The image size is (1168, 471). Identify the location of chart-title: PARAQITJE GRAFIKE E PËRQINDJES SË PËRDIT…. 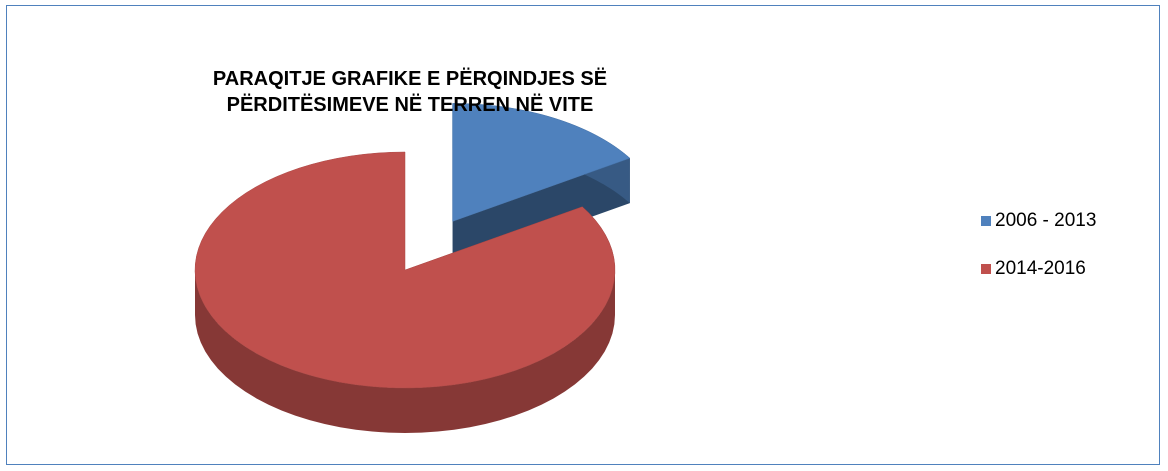
(410, 92).